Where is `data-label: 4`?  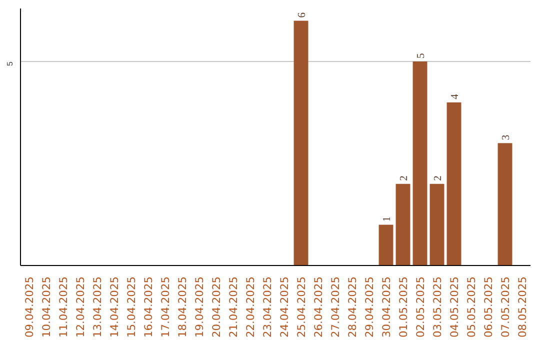 data-label: 4 is located at coordinates (455, 96).